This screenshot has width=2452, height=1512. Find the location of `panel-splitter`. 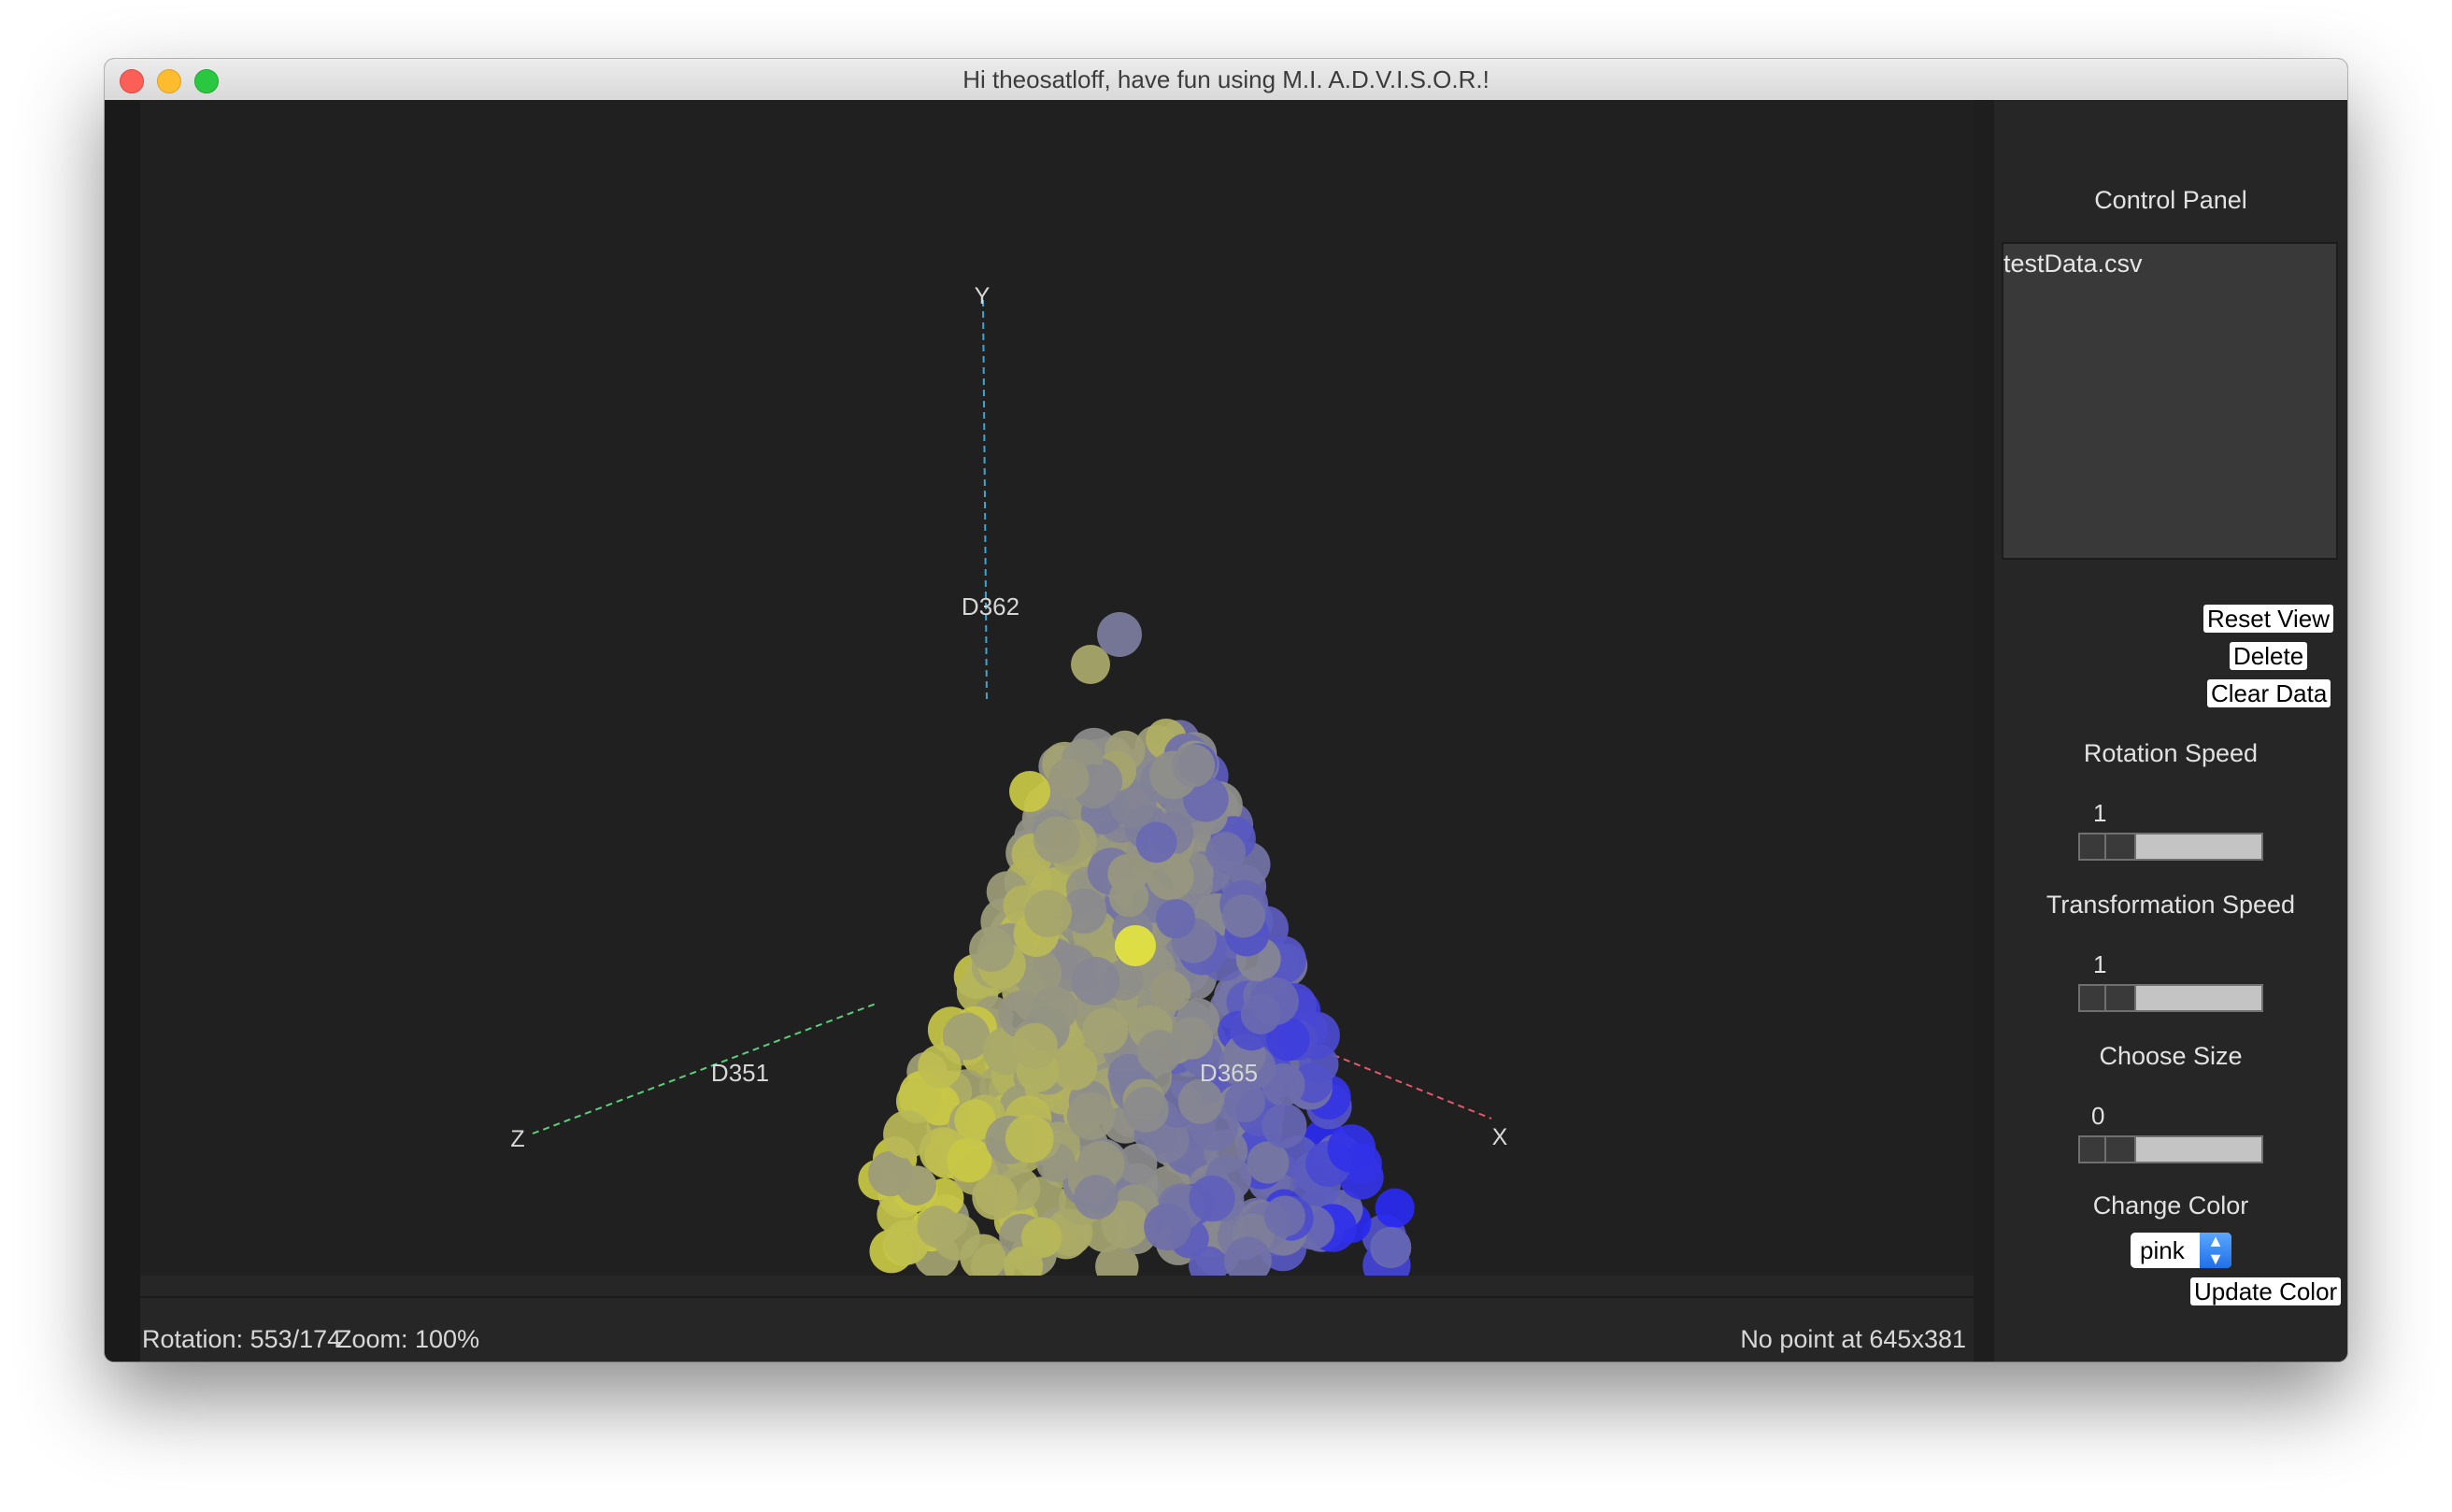

panel-splitter is located at coordinates (1984, 731).